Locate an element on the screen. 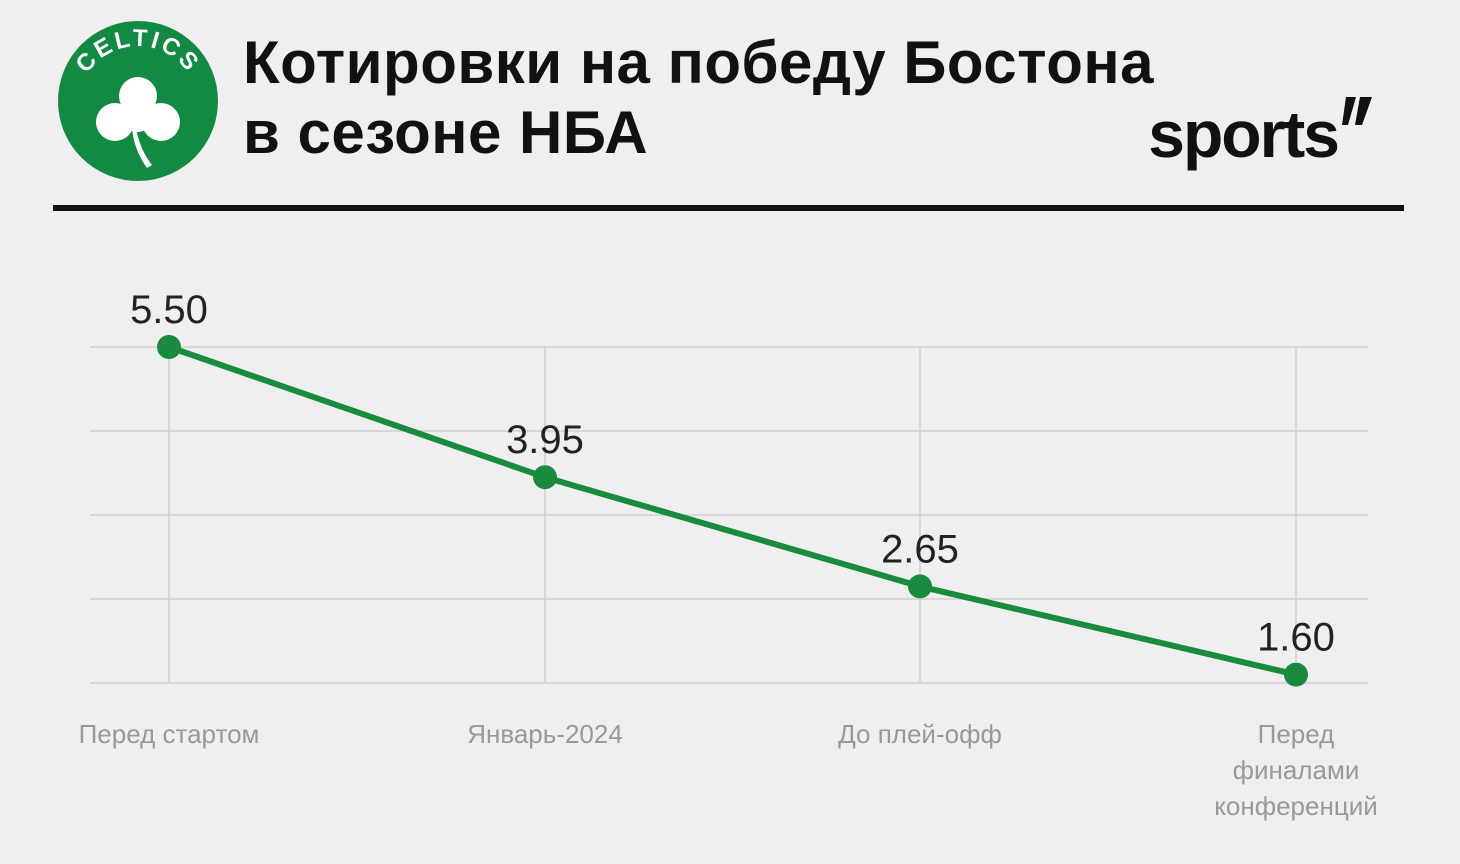 This screenshot has height=864, width=1460. divider is located at coordinates (728, 208).